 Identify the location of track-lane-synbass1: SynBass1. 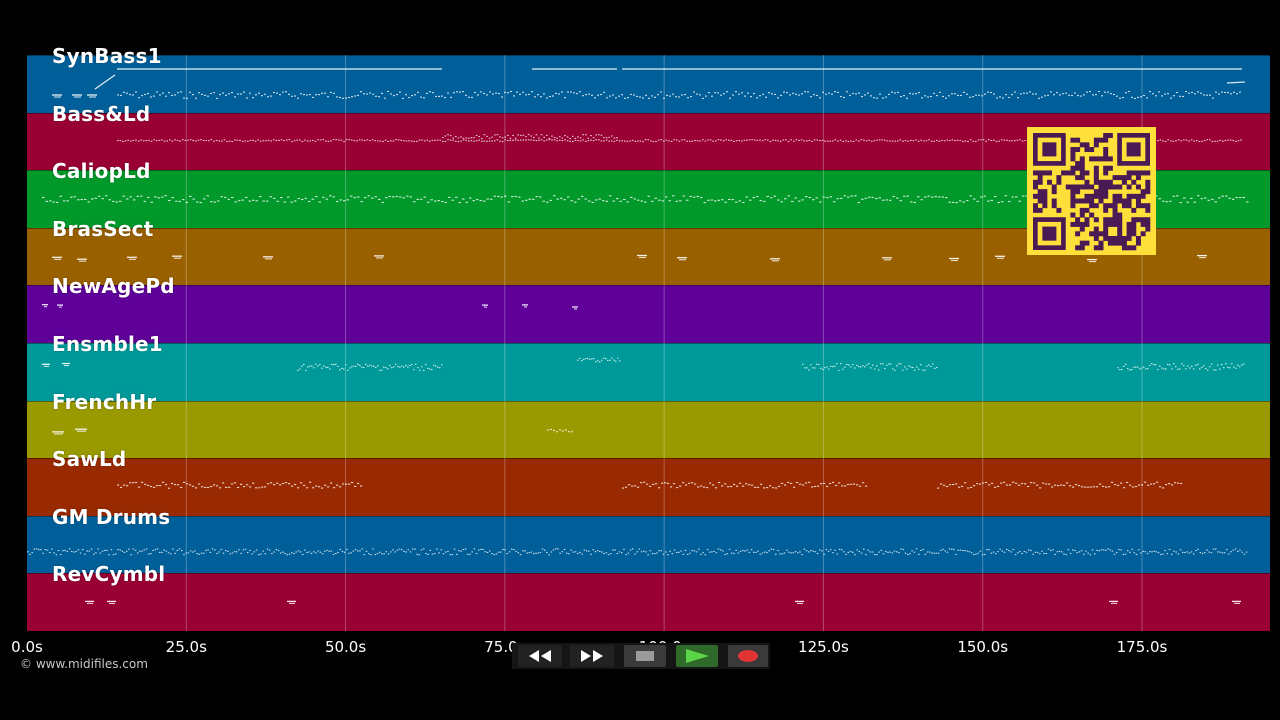
(648, 78).